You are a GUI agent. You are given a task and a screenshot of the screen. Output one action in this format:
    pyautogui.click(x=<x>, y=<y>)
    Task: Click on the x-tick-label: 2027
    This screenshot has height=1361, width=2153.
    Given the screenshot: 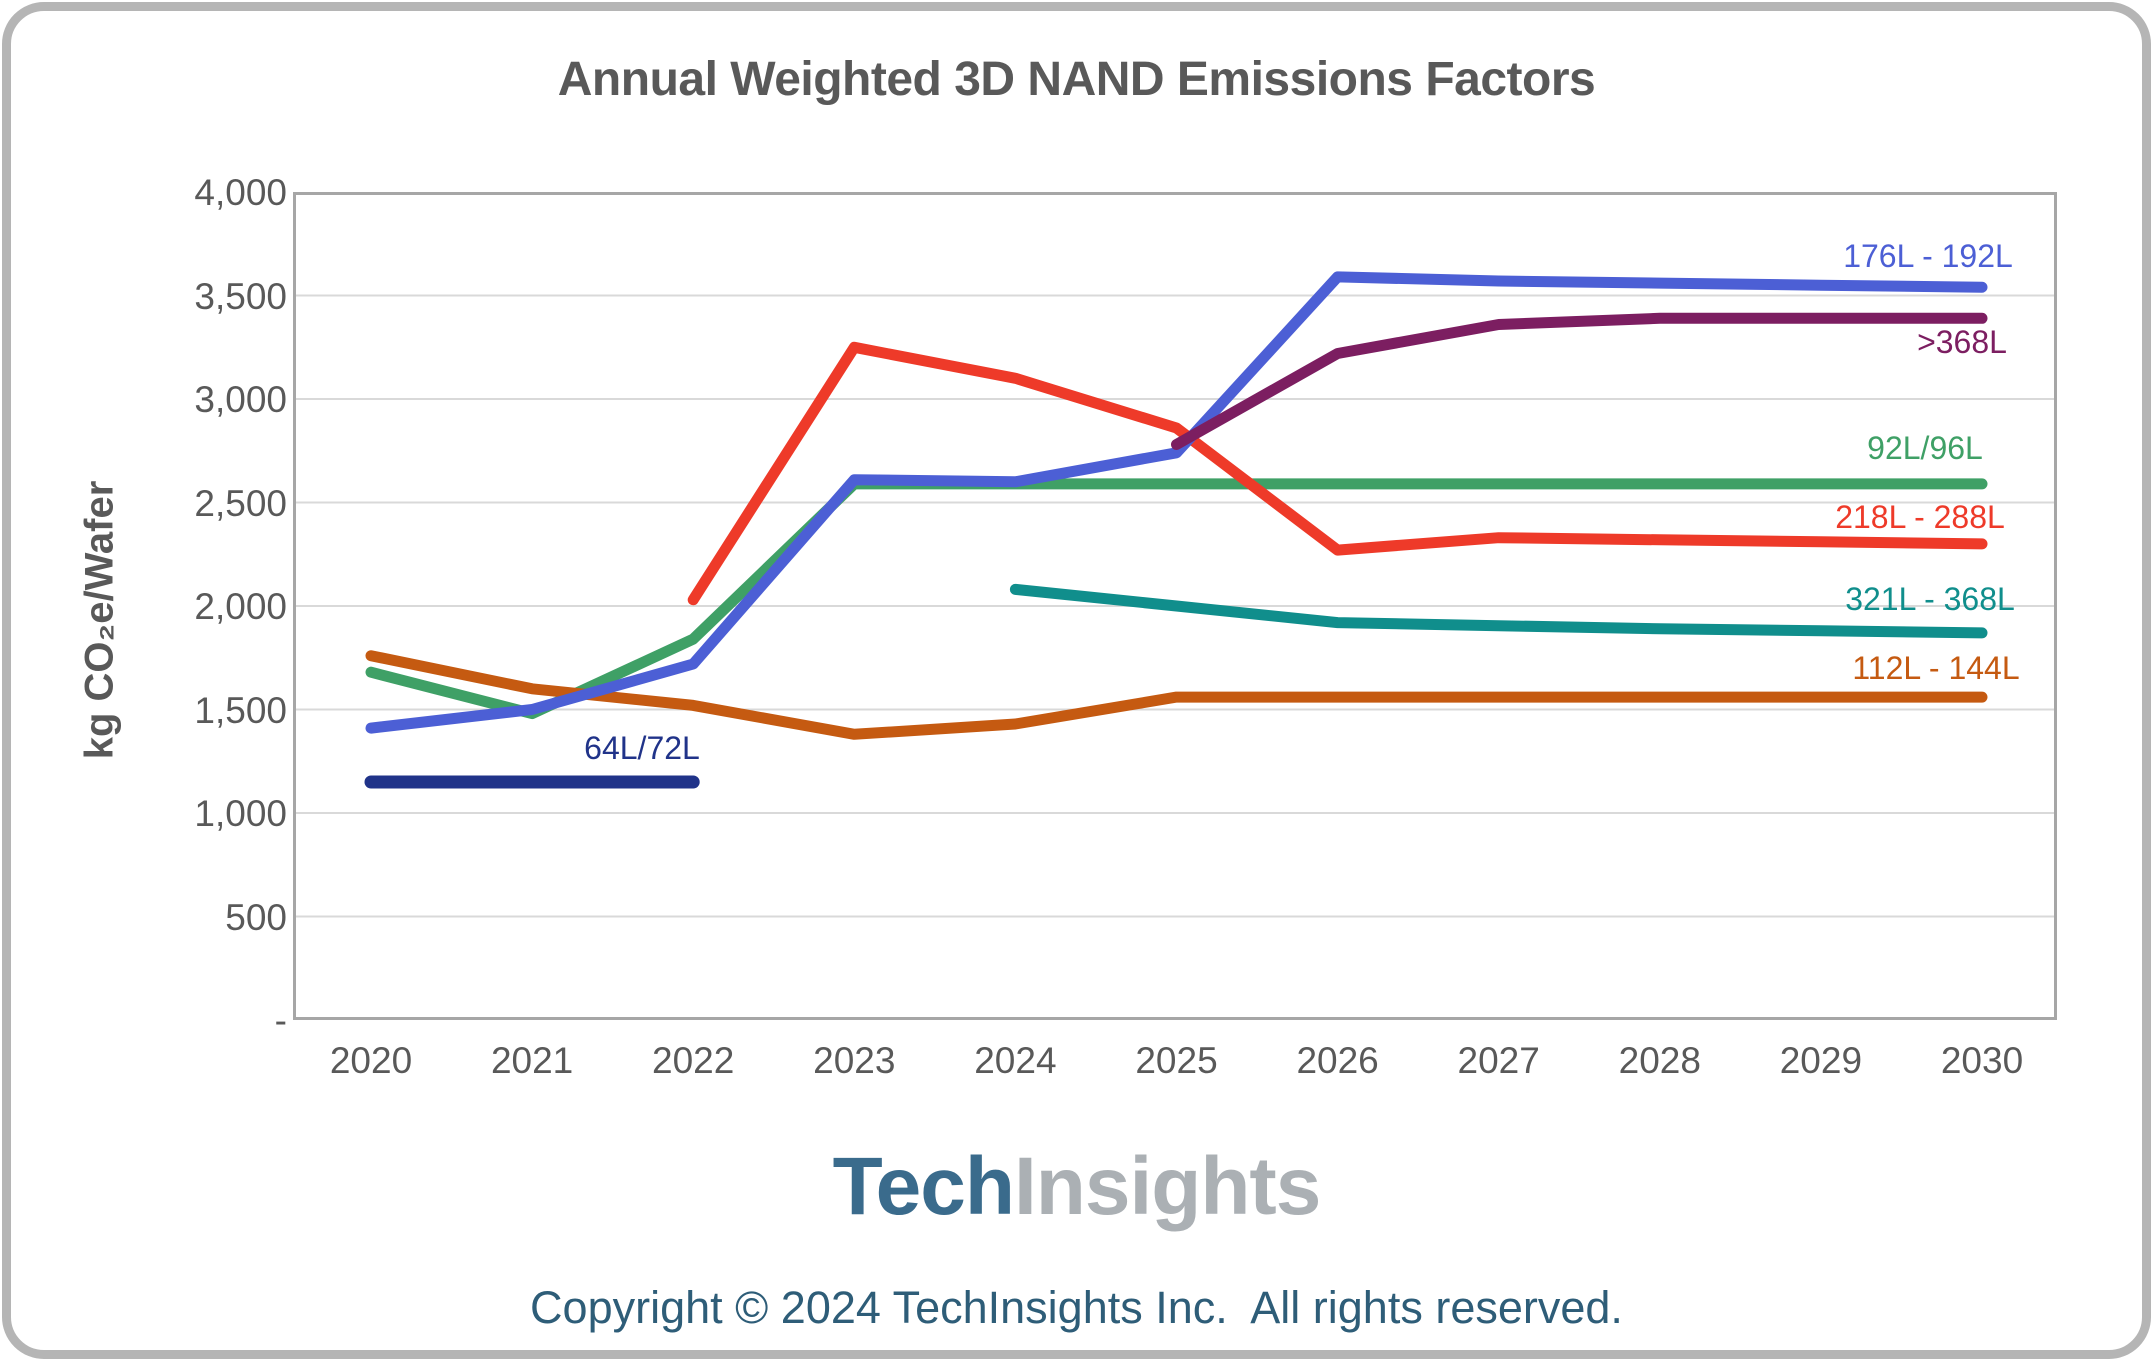 What is the action you would take?
    pyautogui.click(x=1498, y=1060)
    